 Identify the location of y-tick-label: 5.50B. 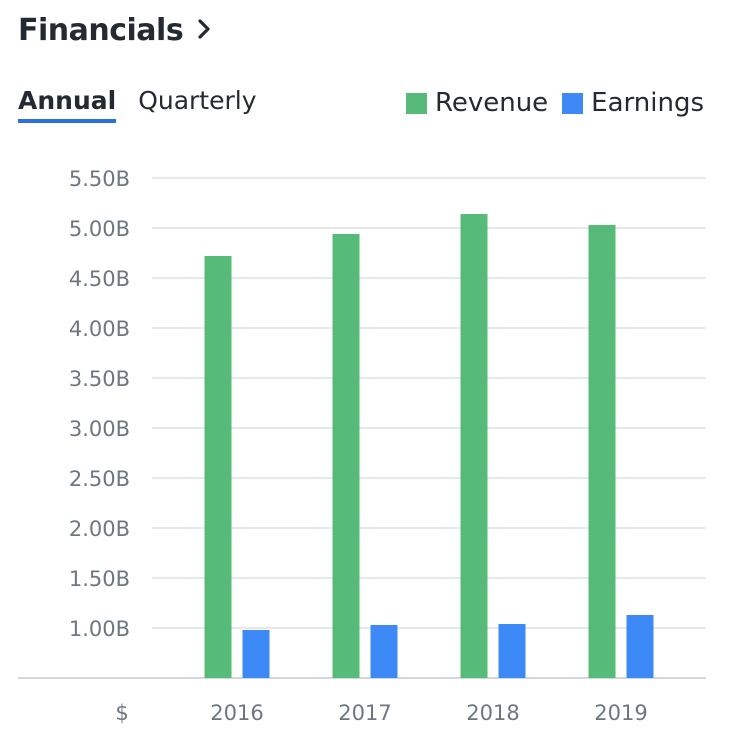
(99, 179).